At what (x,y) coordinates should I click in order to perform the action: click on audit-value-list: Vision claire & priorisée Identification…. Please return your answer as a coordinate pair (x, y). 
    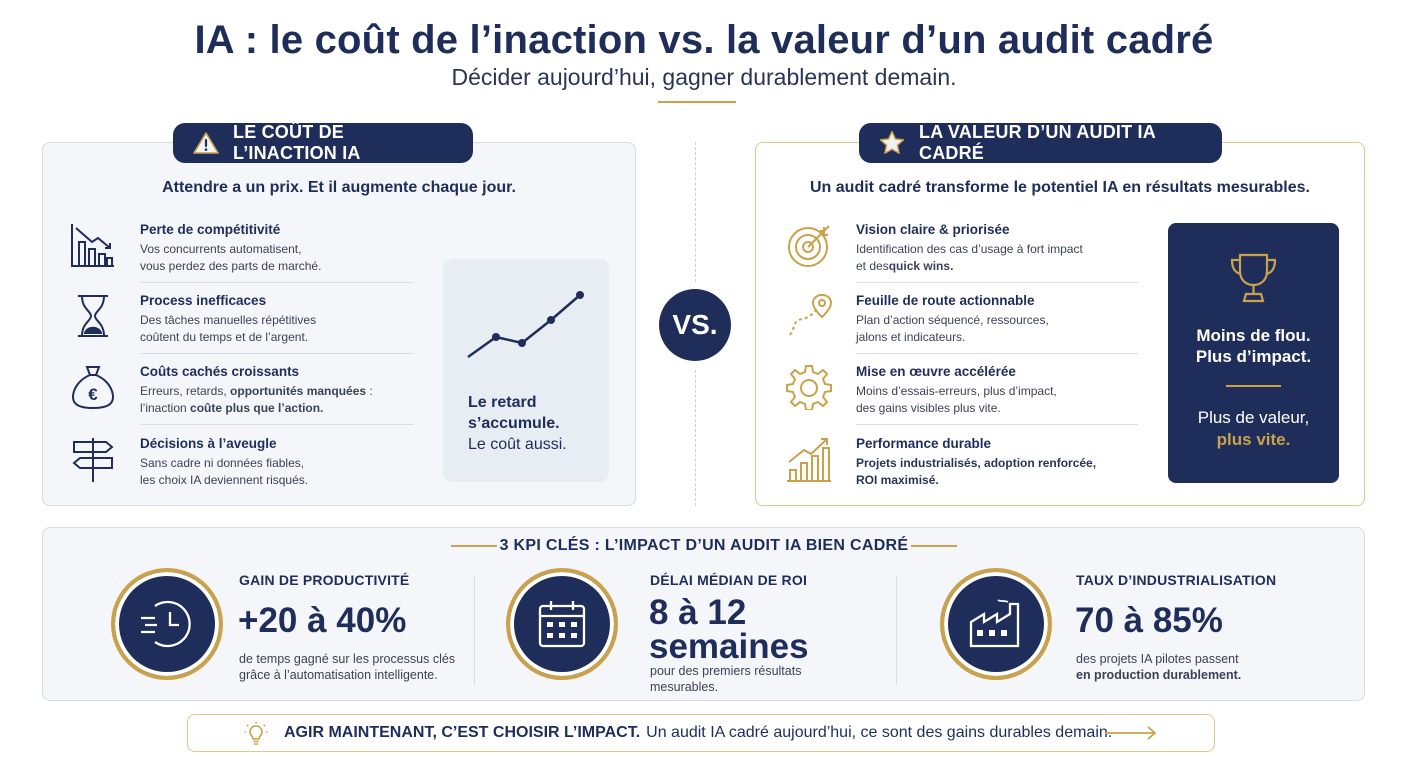
    Looking at the image, I should click on (962, 357).